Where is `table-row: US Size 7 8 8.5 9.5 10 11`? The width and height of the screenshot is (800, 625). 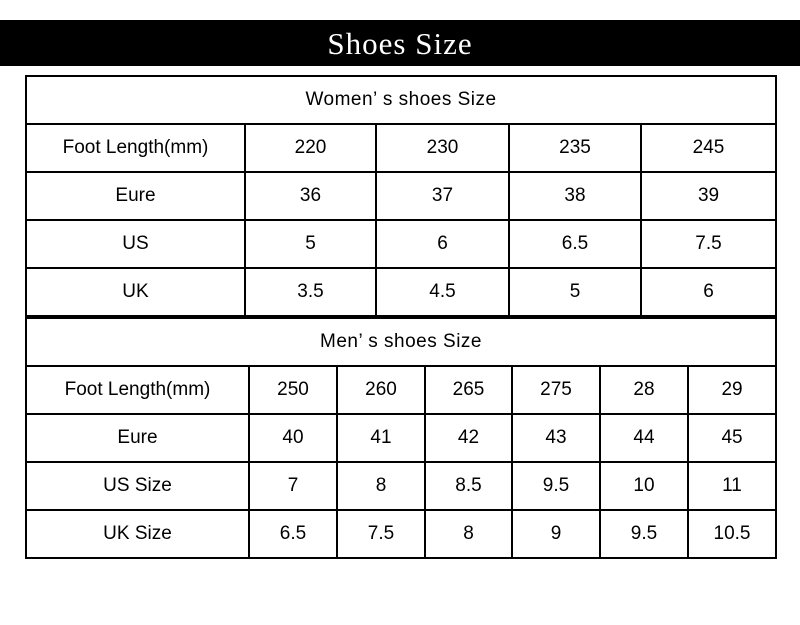 table-row: US Size 7 8 8.5 9.5 10 11 is located at coordinates (401, 486).